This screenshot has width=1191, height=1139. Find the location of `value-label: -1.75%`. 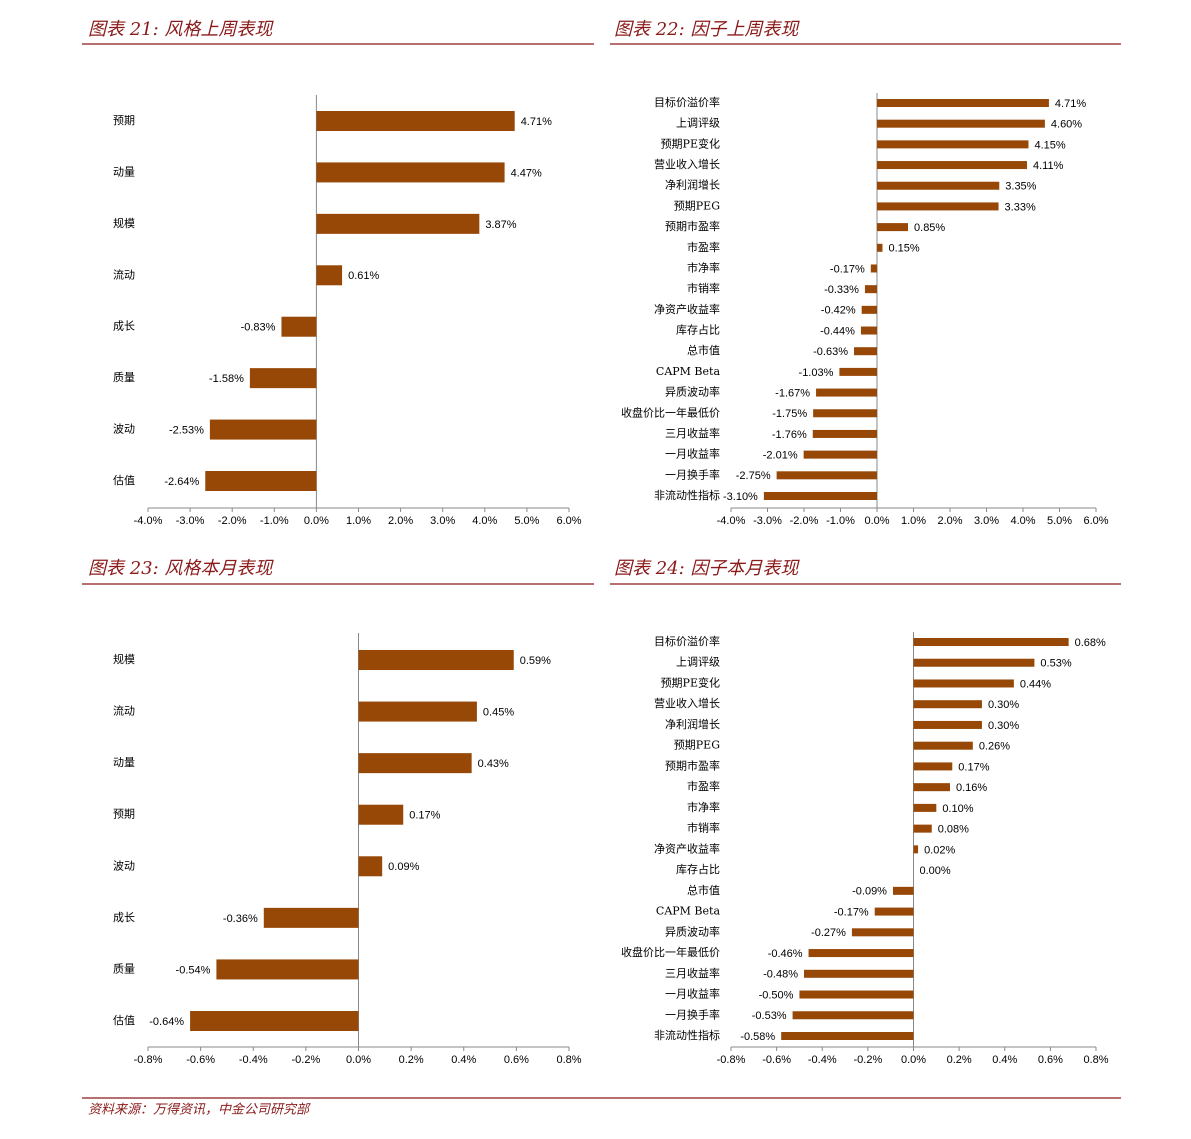

value-label: -1.75% is located at coordinates (789, 414).